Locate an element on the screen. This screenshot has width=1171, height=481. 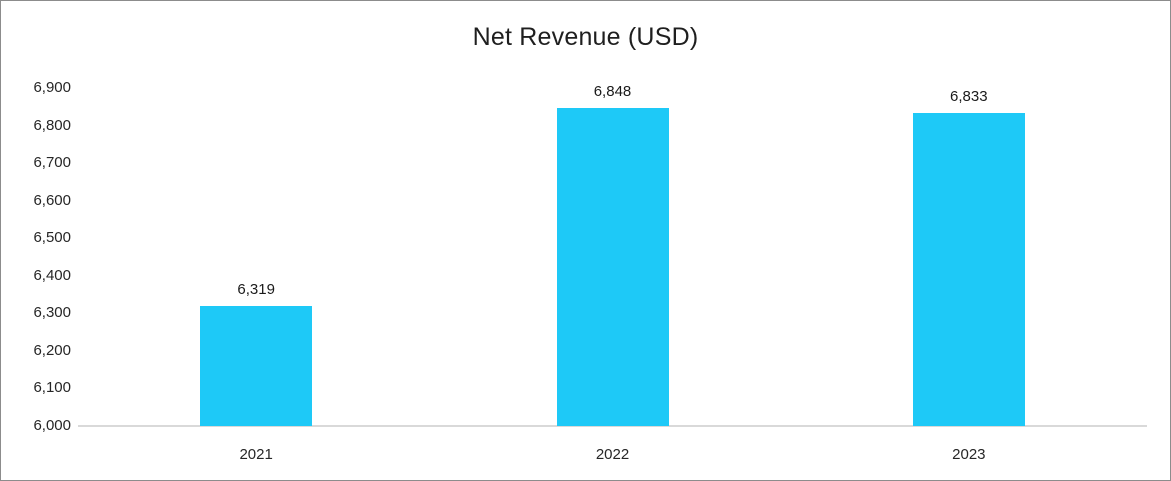
bar-value-label: 6,848 is located at coordinates (612, 91).